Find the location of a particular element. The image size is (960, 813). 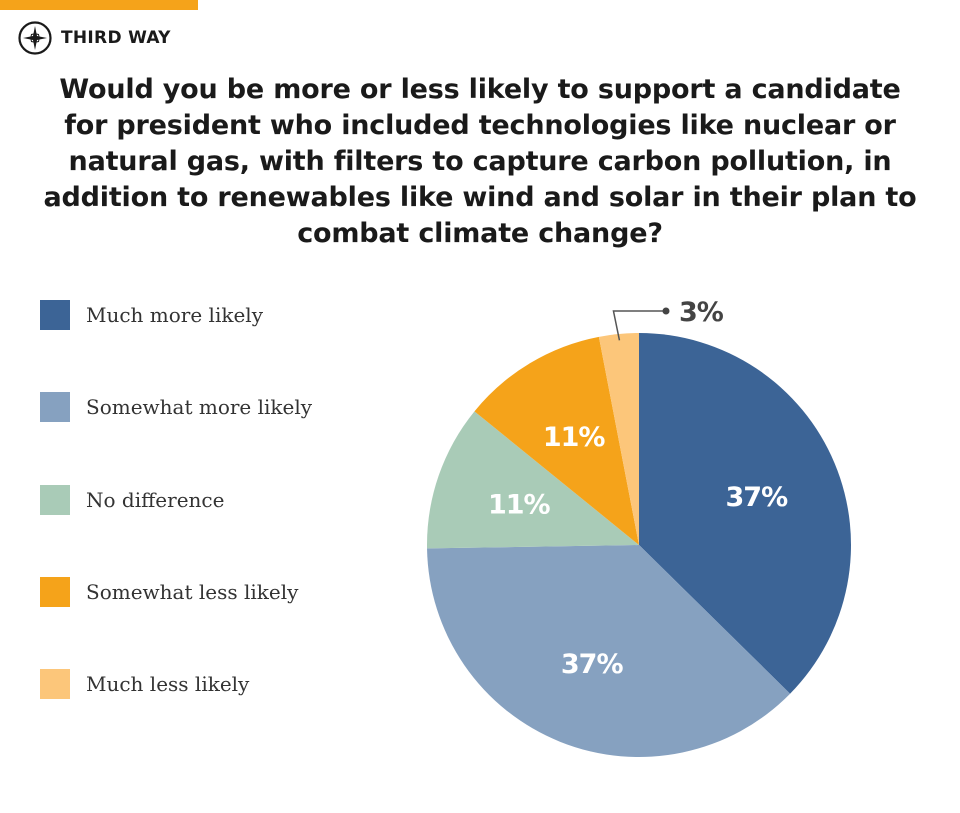

legend-item: Somewhat less likely is located at coordinates (169, 592).